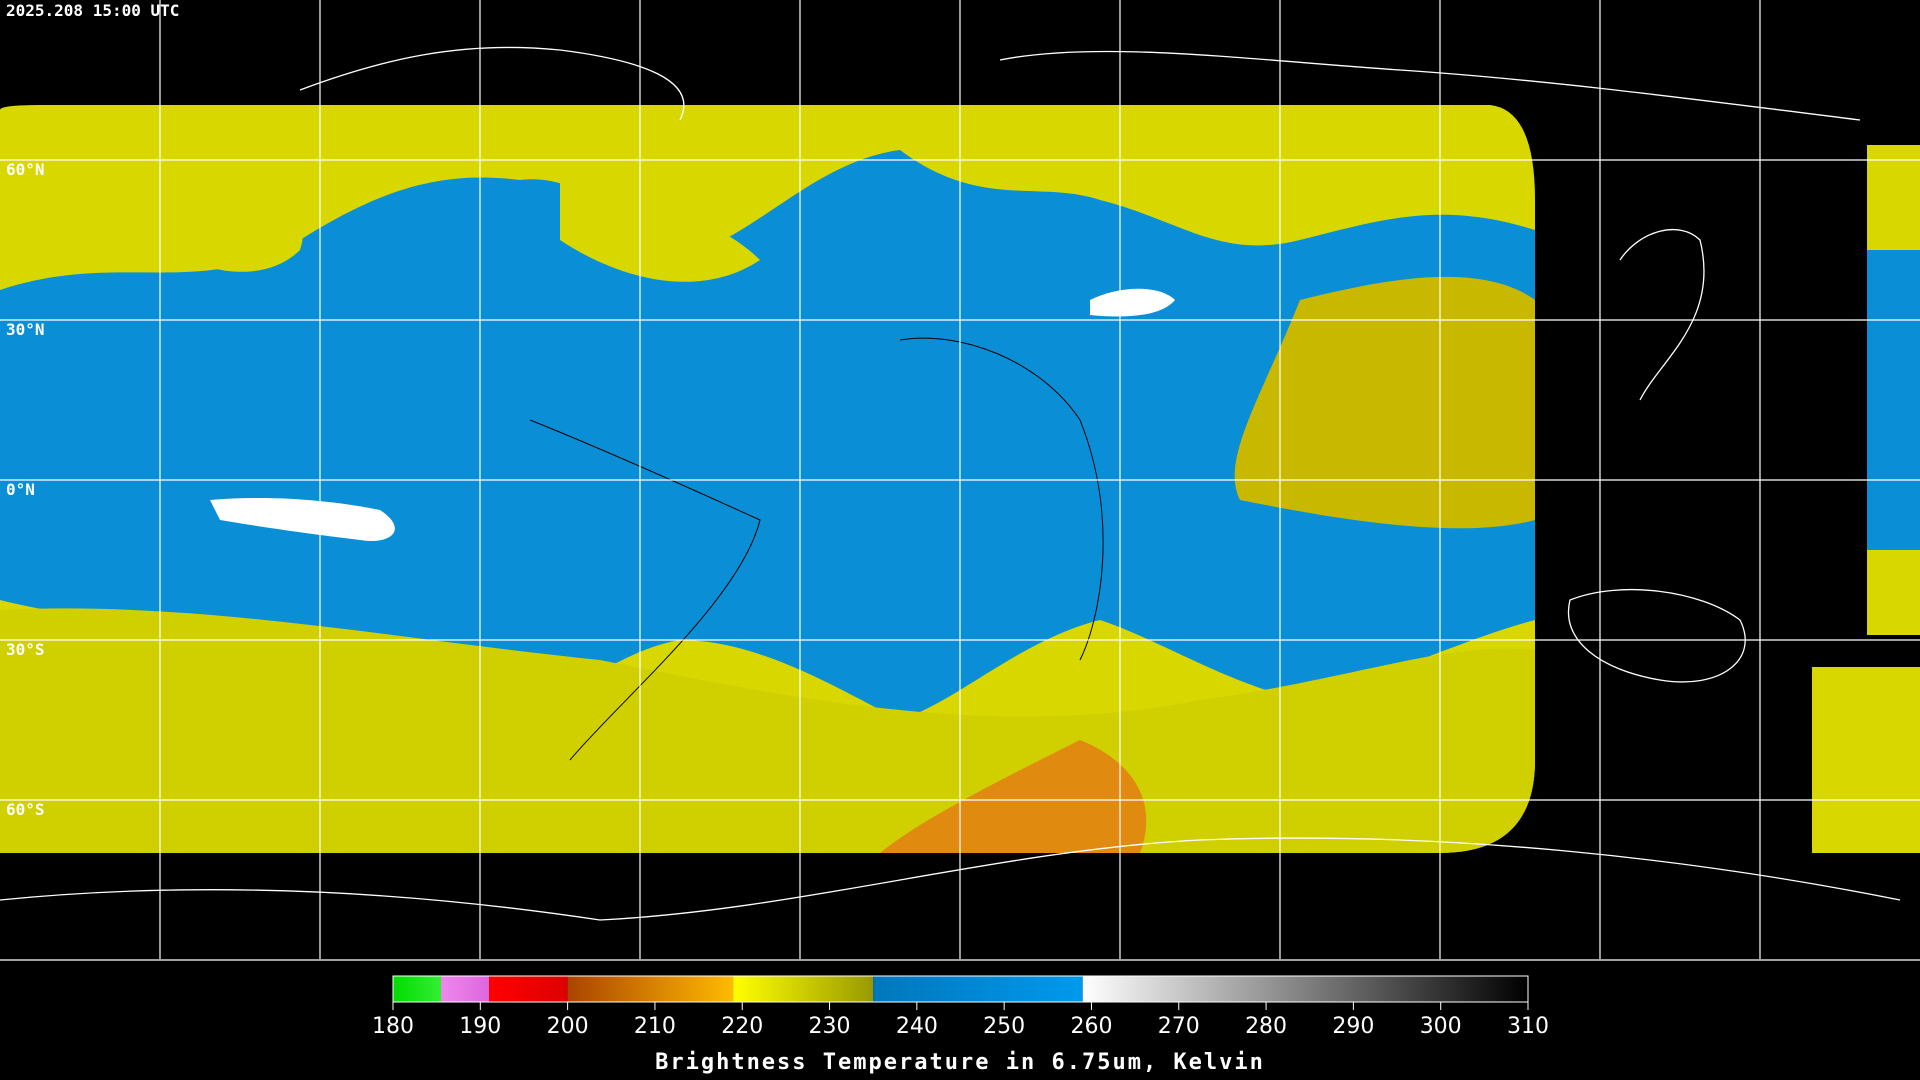 This screenshot has width=1920, height=1080. I want to click on dry-strip, so click(1893, 400).